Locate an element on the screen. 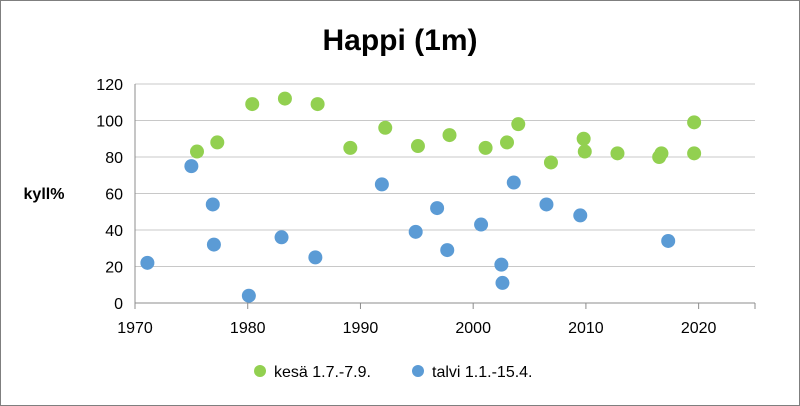 This screenshot has width=800, height=406. legend-label-winter: talvi 1.1.-15.4. is located at coordinates (482, 372).